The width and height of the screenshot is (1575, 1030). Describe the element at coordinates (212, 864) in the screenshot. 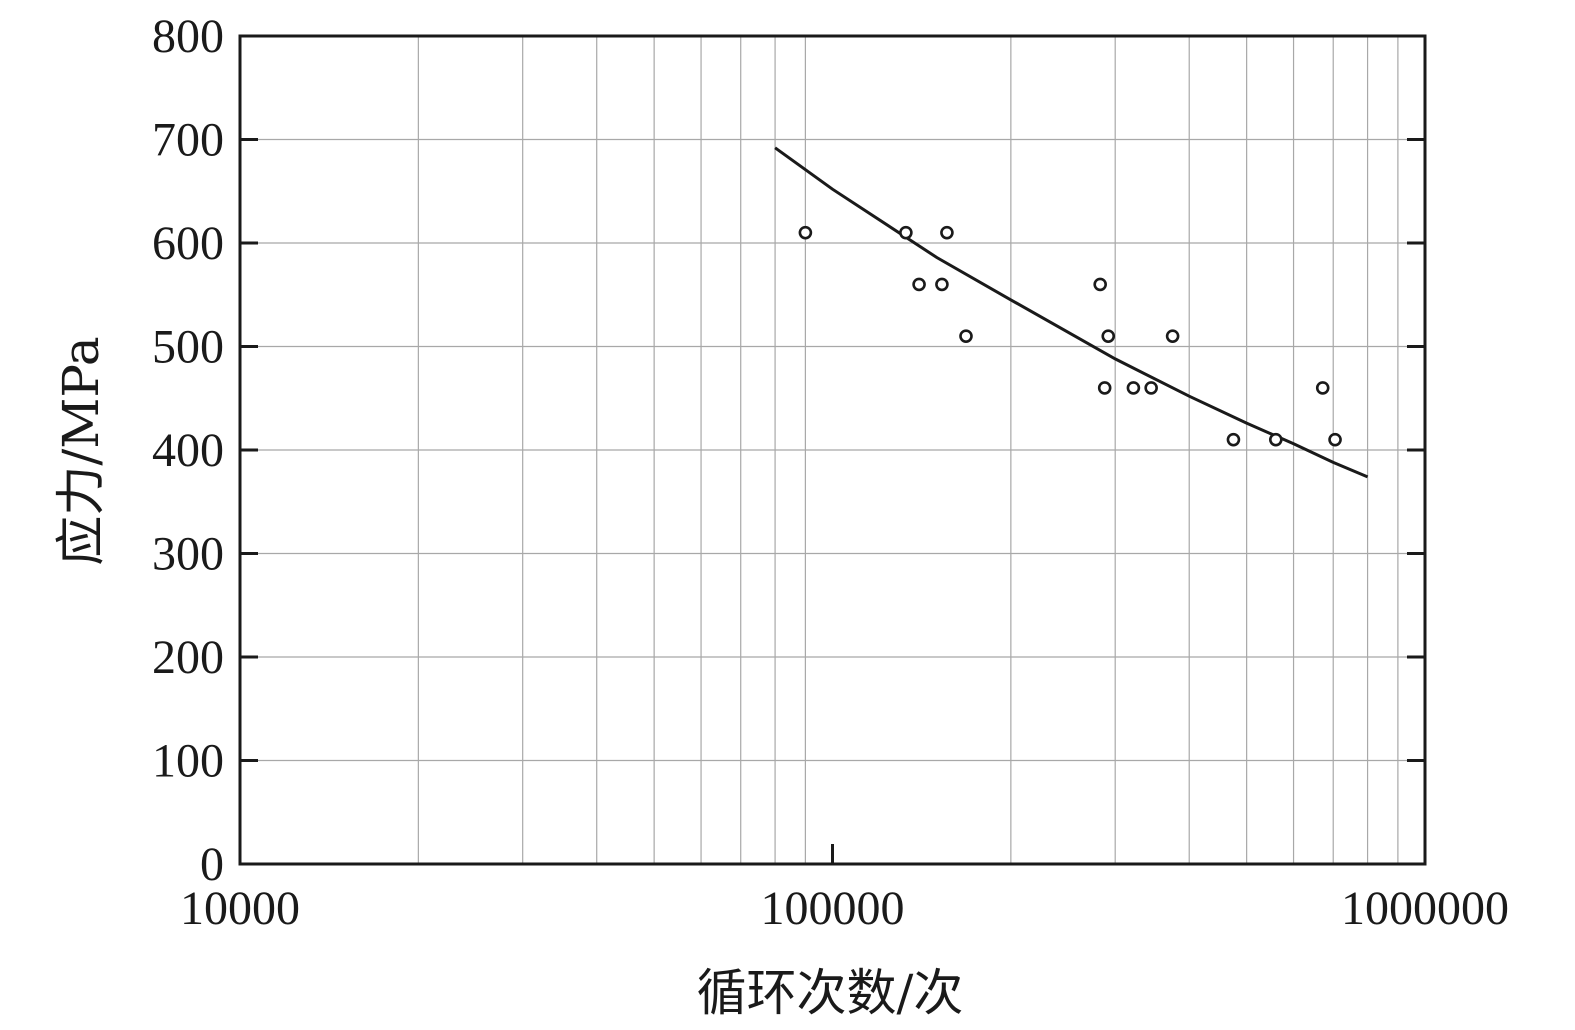

I see `y-tick-label: 0` at that location.